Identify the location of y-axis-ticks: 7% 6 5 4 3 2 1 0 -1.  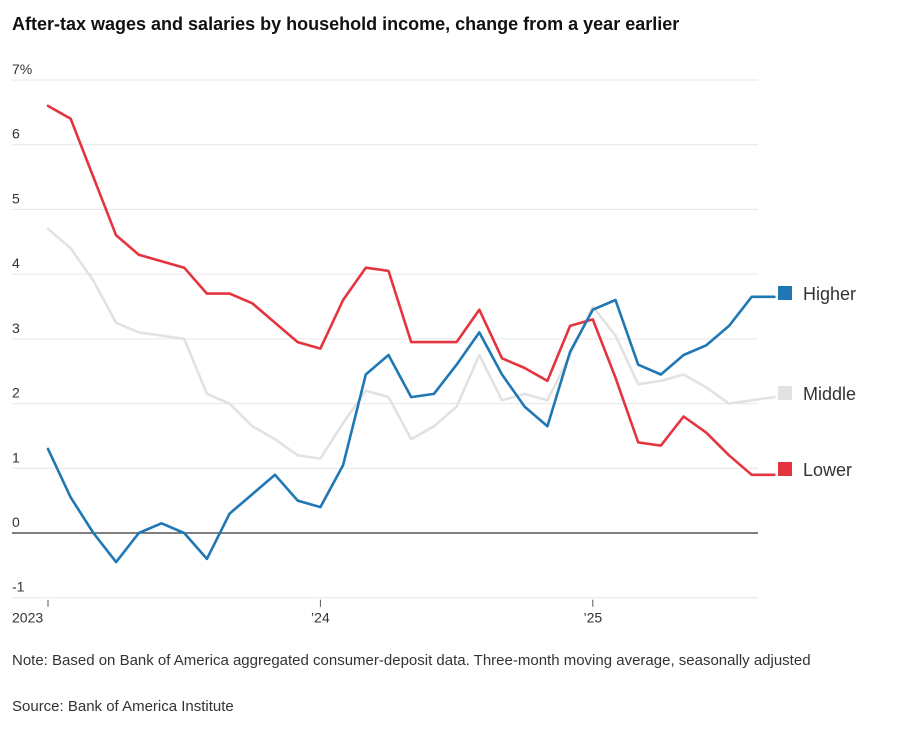
(22, 328).